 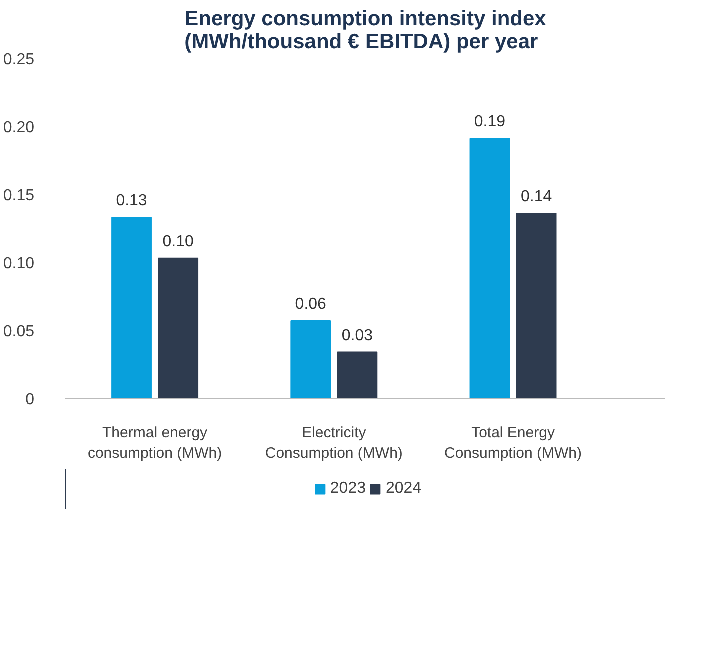 What do you see at coordinates (19, 60) in the screenshot?
I see `y-tick-label: 0.25` at bounding box center [19, 60].